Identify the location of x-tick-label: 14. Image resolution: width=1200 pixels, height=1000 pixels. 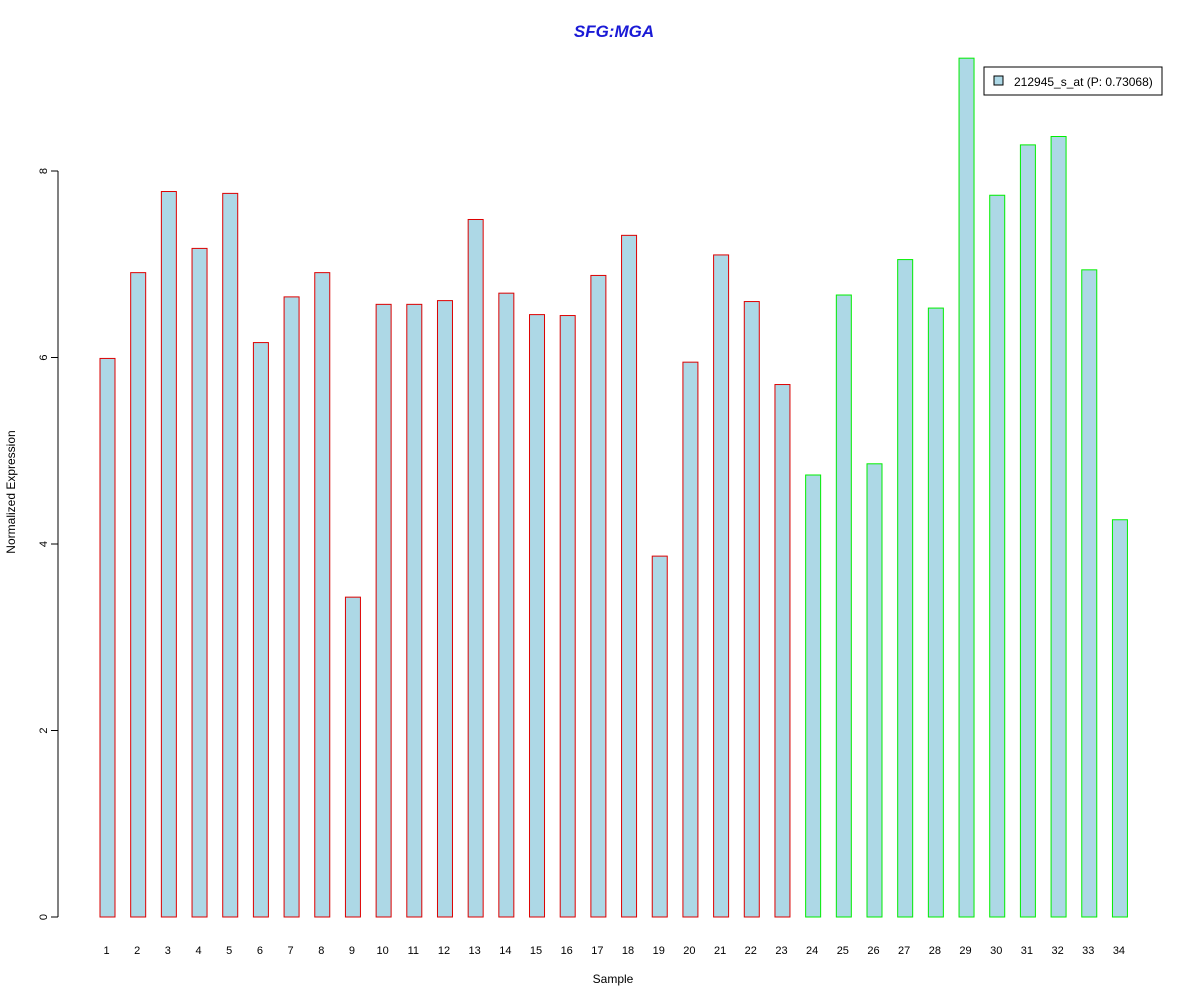
(505, 951).